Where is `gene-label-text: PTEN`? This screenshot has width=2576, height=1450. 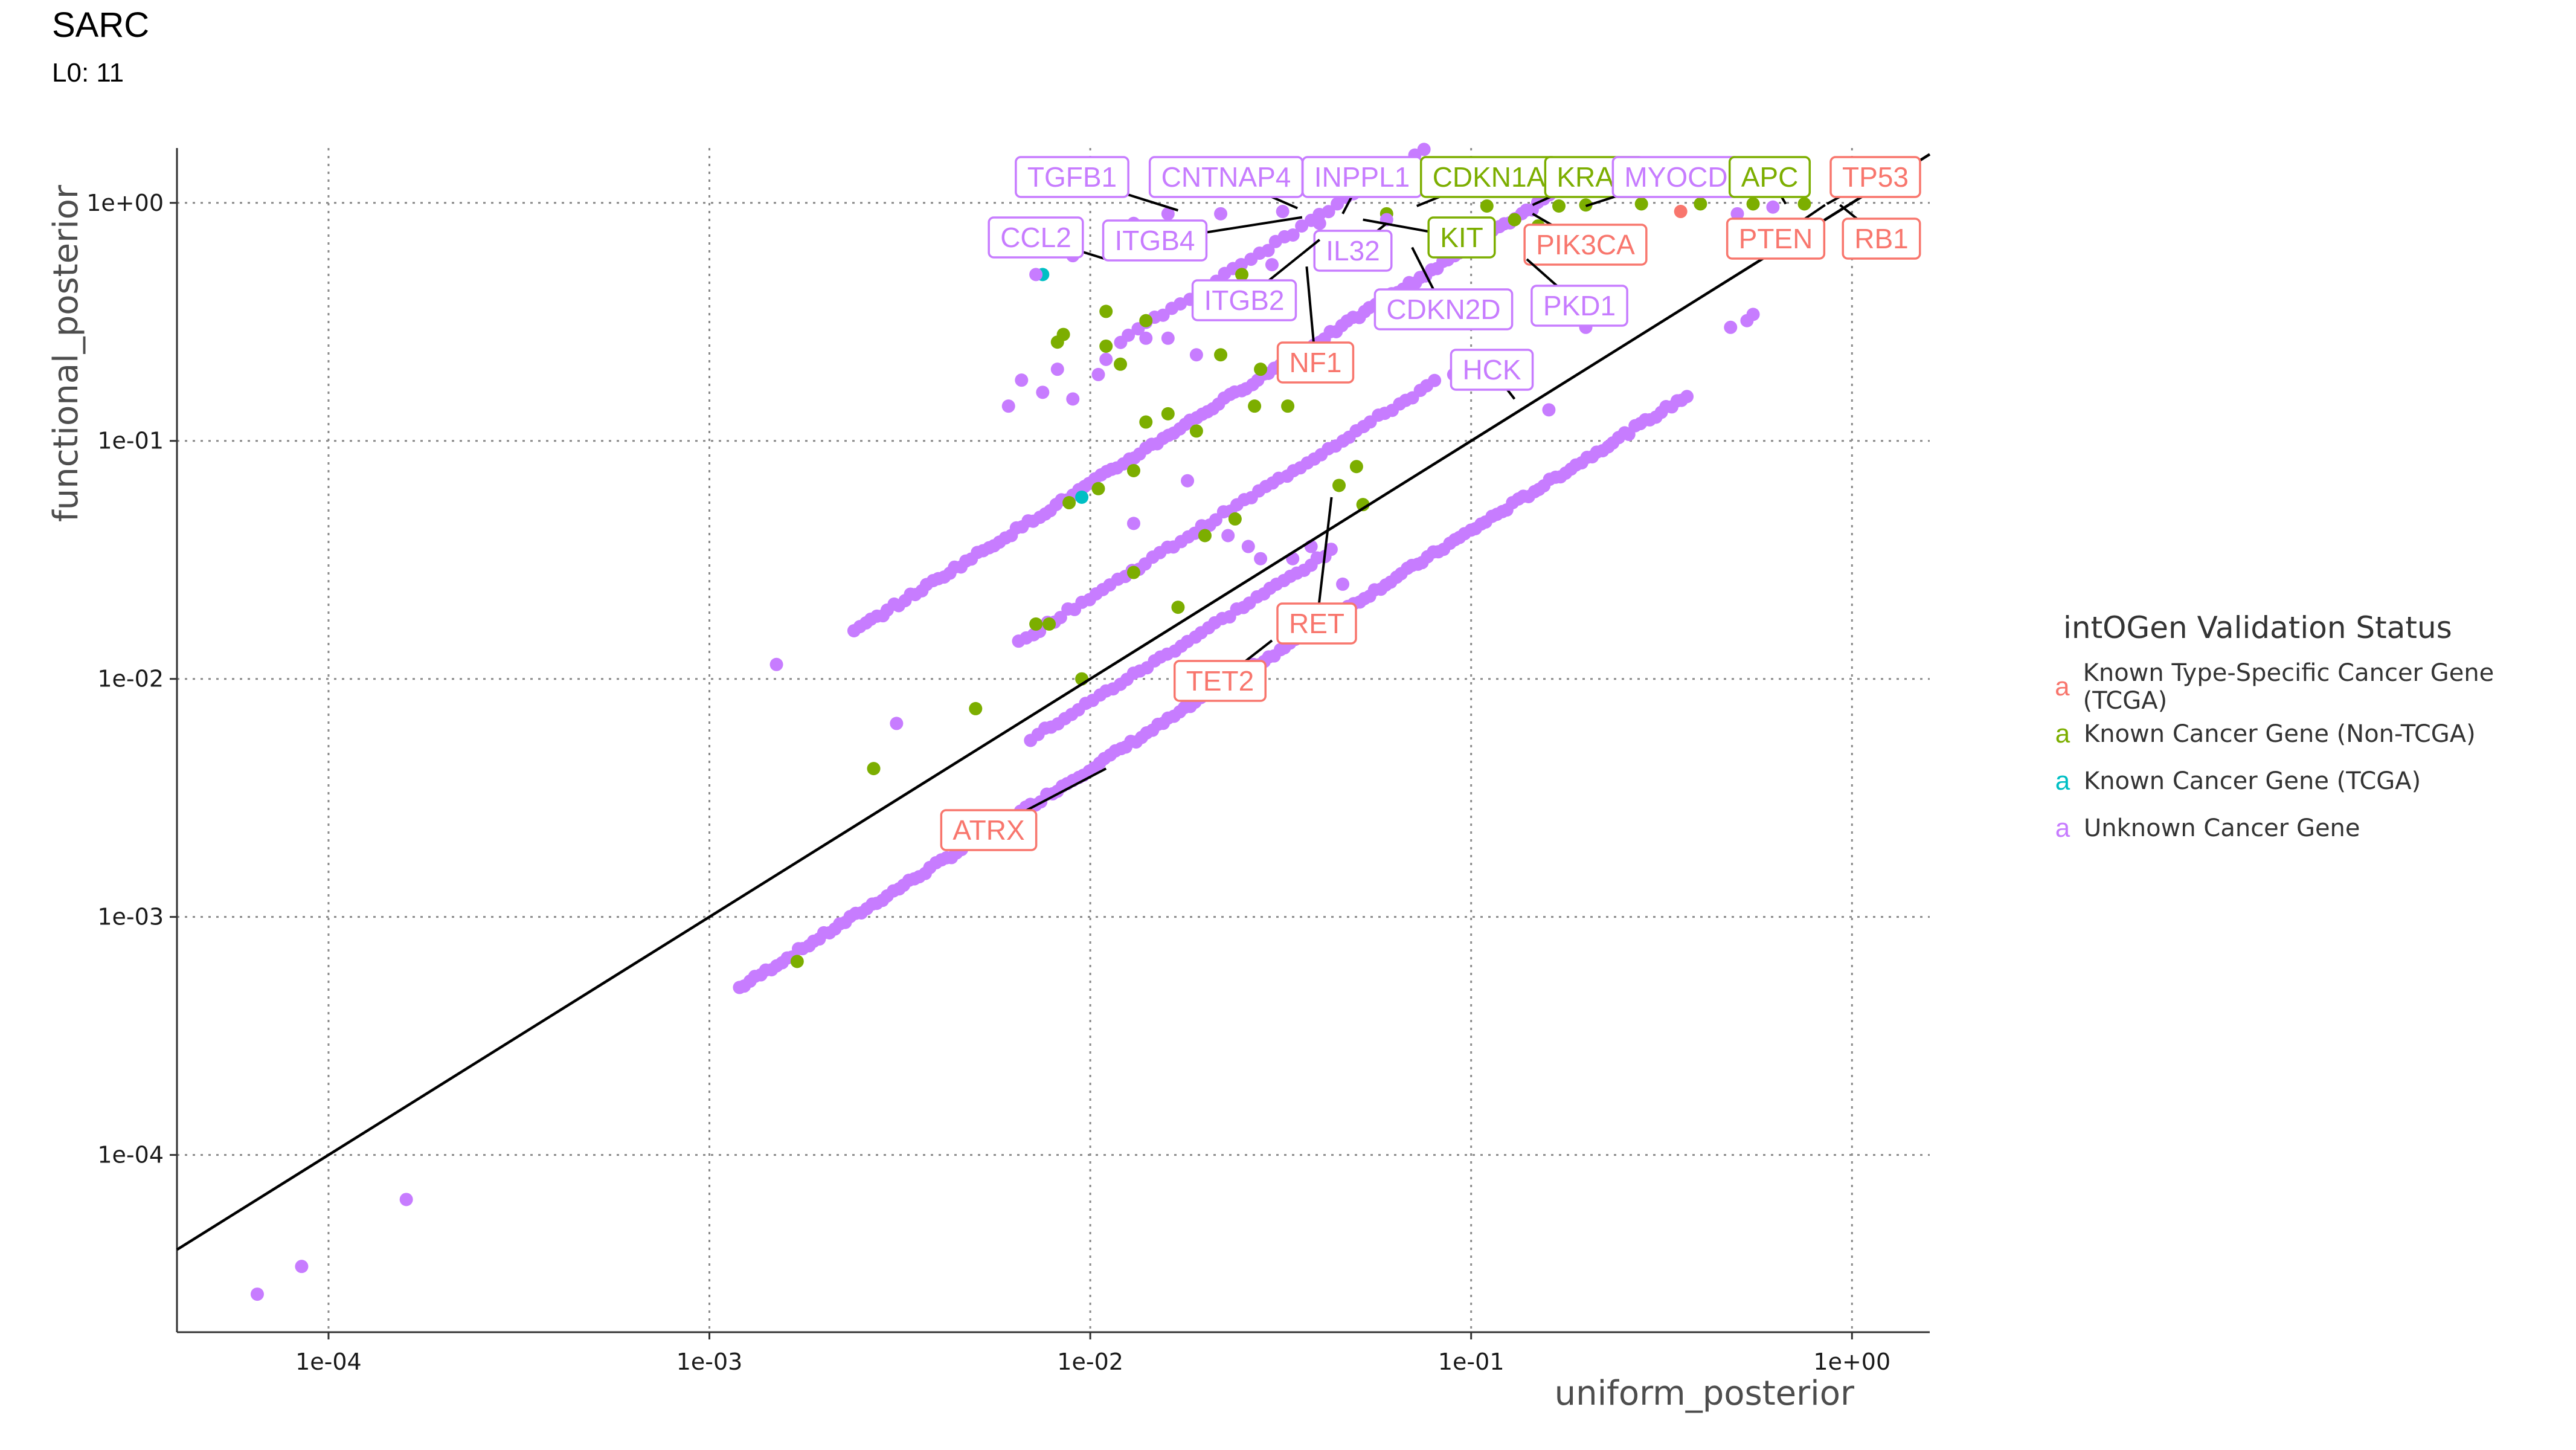
gene-label-text: PTEN is located at coordinates (1776, 238).